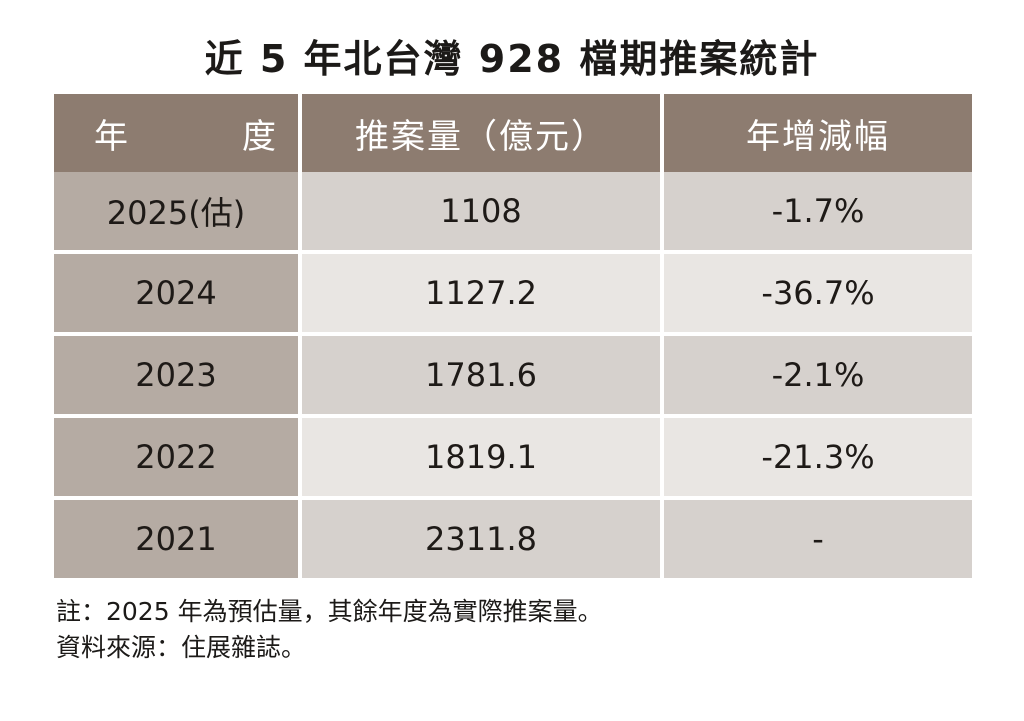 The height and width of the screenshot is (721, 1024). I want to click on footnote-source: 資料來源：住展雜誌。, so click(181, 647).